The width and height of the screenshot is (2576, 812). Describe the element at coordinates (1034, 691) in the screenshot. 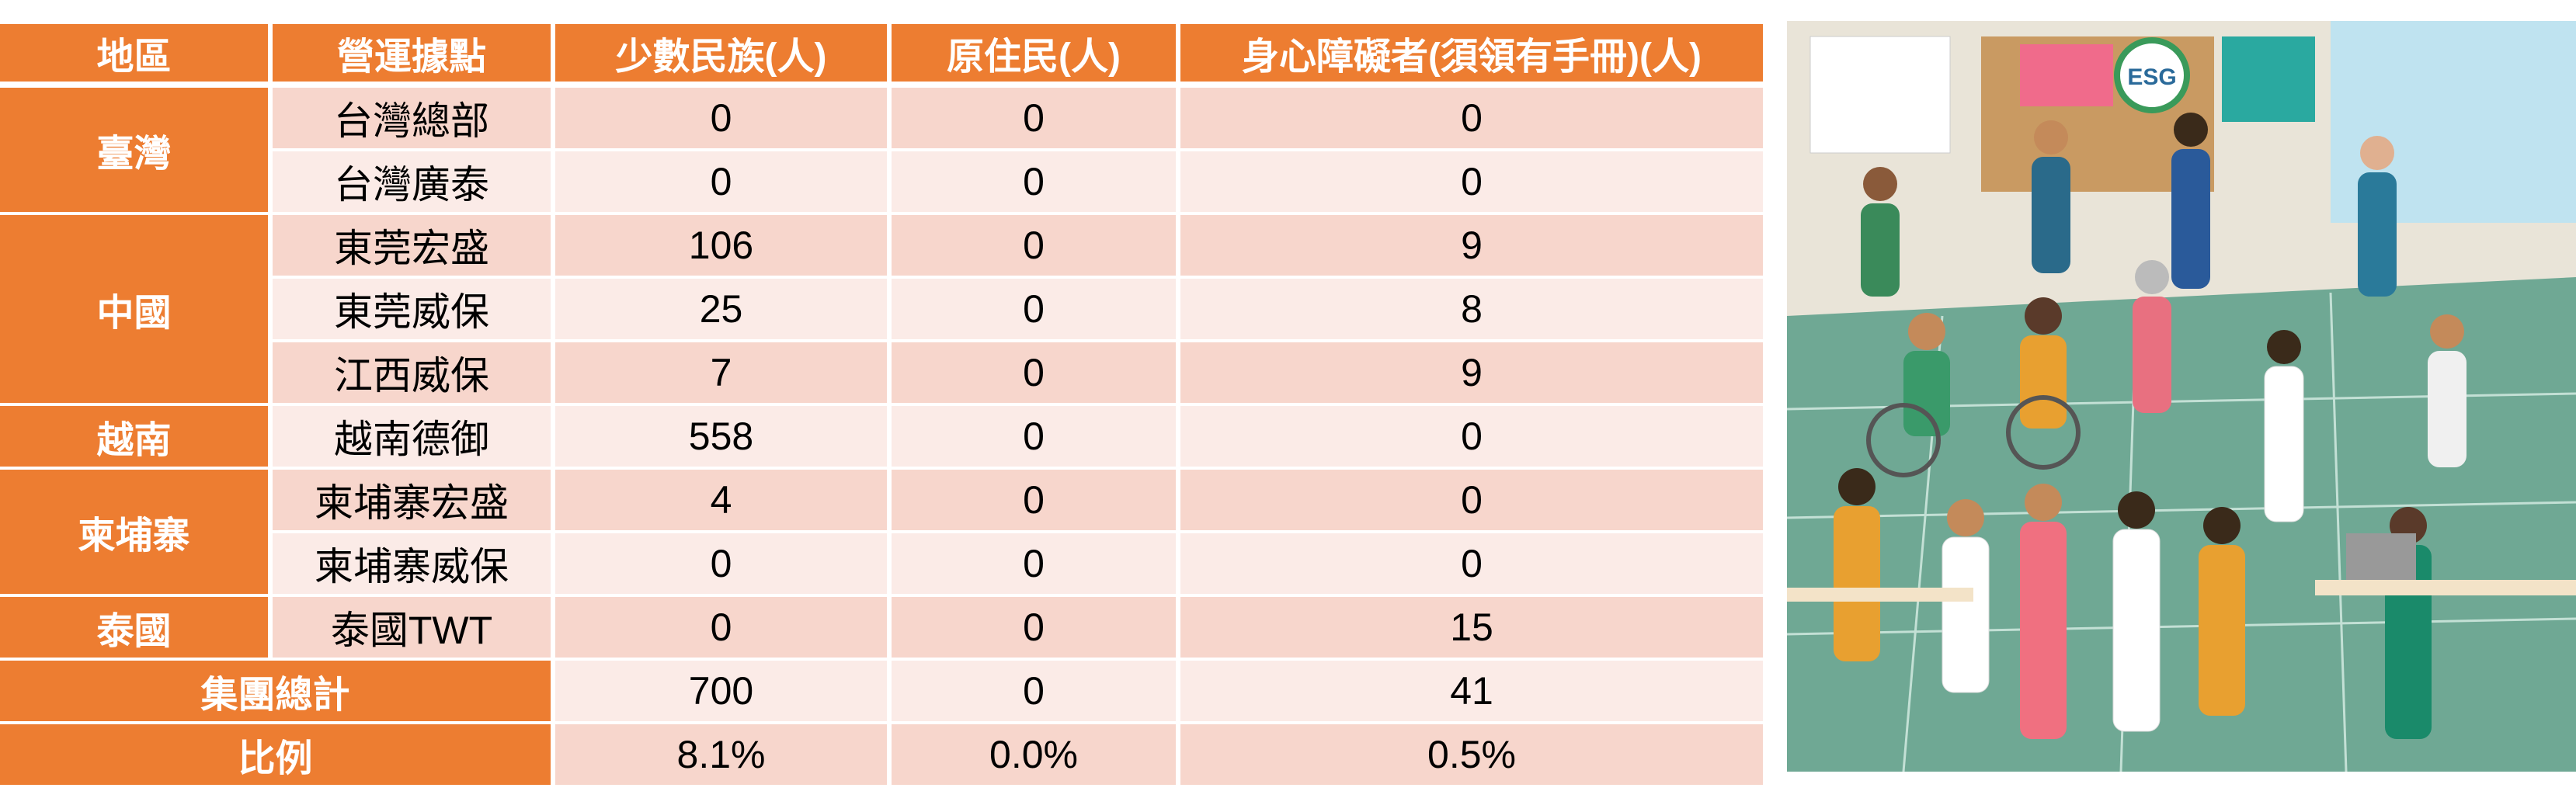

I see `total-indigenous: 0` at that location.